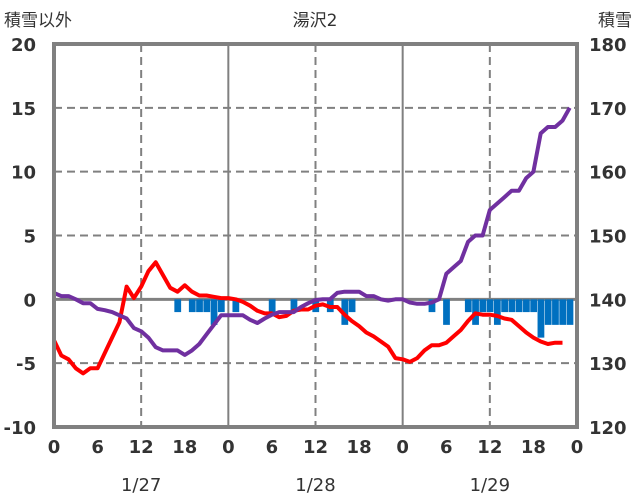  Describe the element at coordinates (141, 485) in the screenshot. I see `date-label: 1/27` at that location.